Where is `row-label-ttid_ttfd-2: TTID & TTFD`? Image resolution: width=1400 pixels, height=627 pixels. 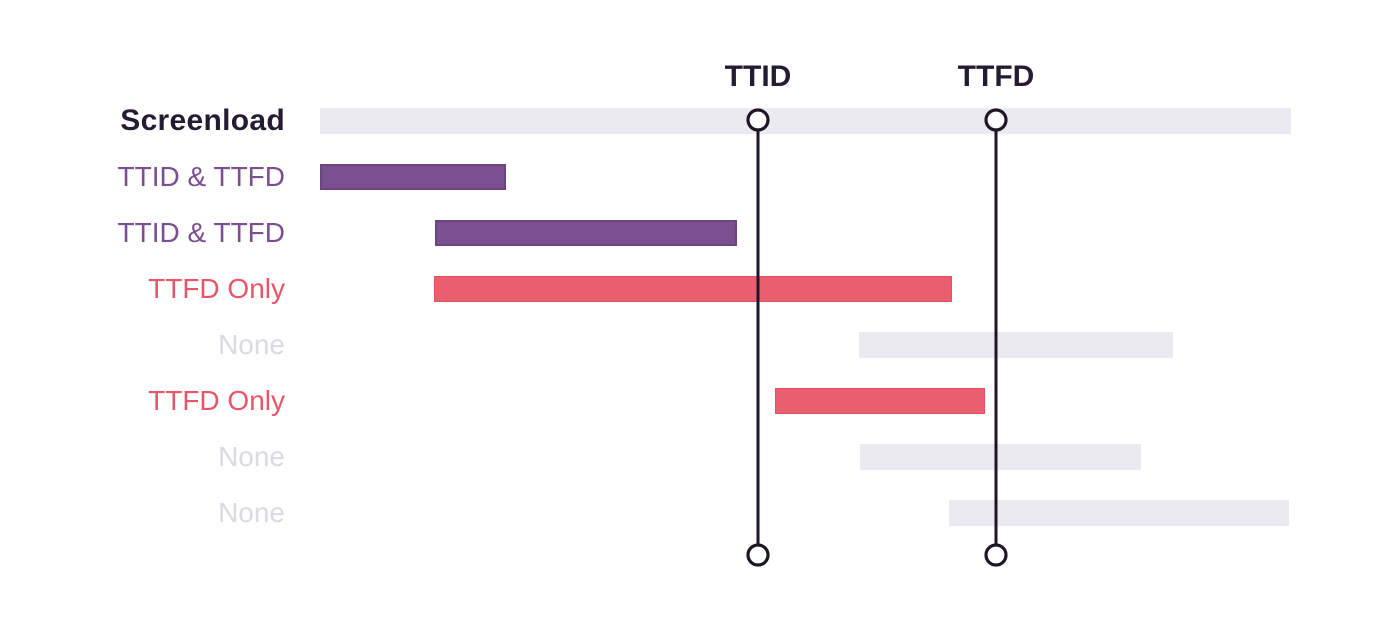 row-label-ttid_ttfd-2: TTID & TTFD is located at coordinates (201, 232).